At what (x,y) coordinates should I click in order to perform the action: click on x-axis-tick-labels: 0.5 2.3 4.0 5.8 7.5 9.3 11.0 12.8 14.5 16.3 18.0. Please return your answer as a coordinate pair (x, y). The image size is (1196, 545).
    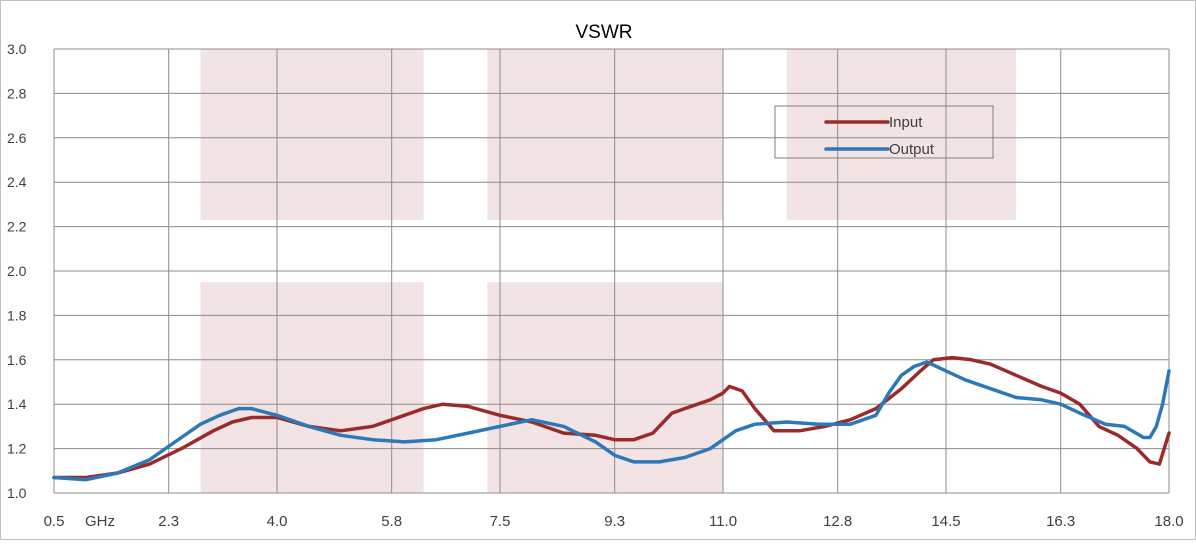
    Looking at the image, I should click on (614, 521).